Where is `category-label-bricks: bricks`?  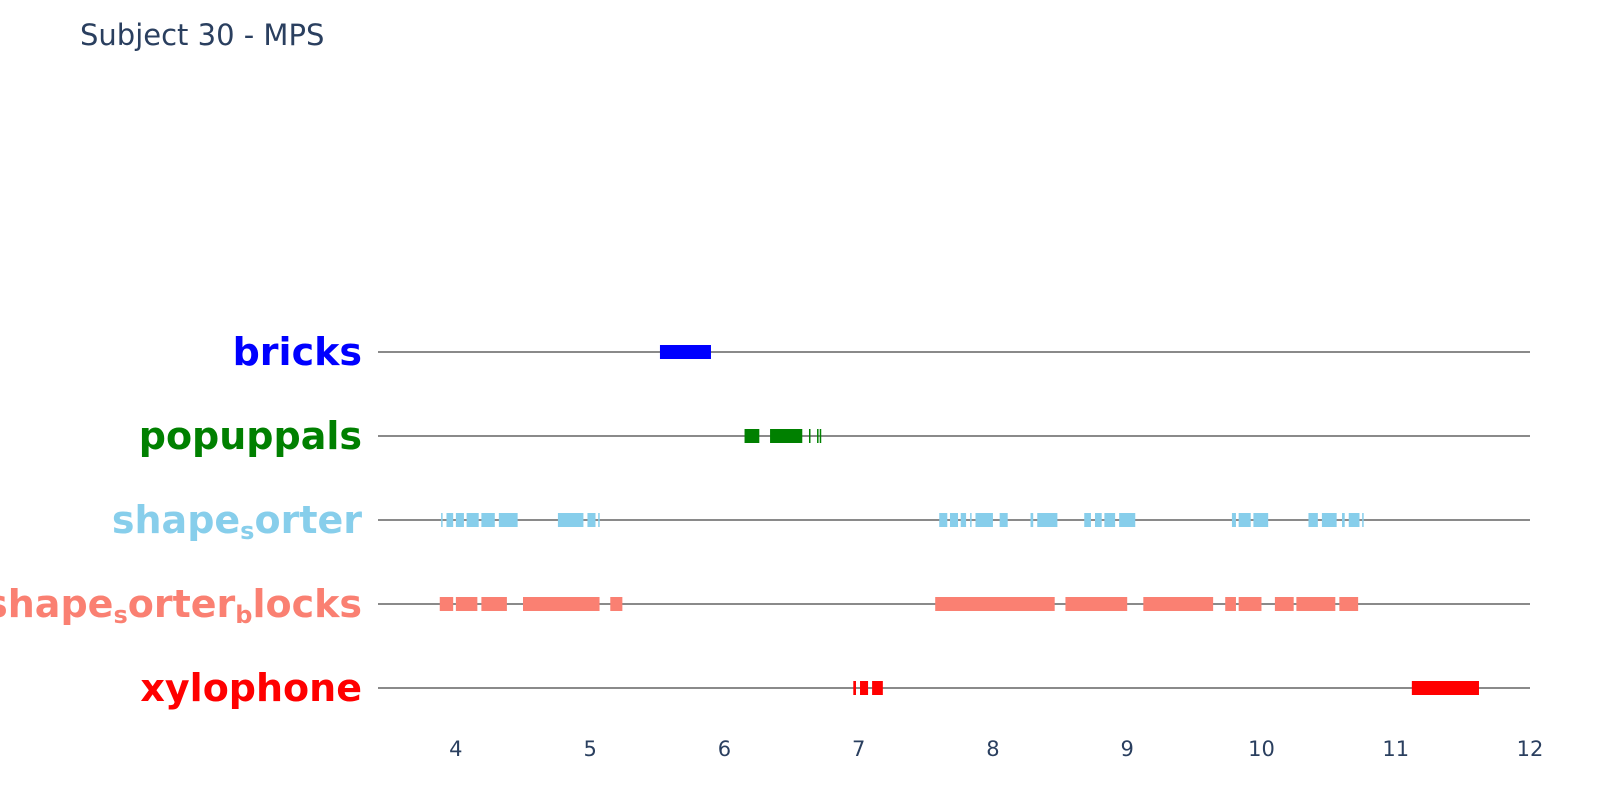 category-label-bricks: bricks is located at coordinates (297, 352).